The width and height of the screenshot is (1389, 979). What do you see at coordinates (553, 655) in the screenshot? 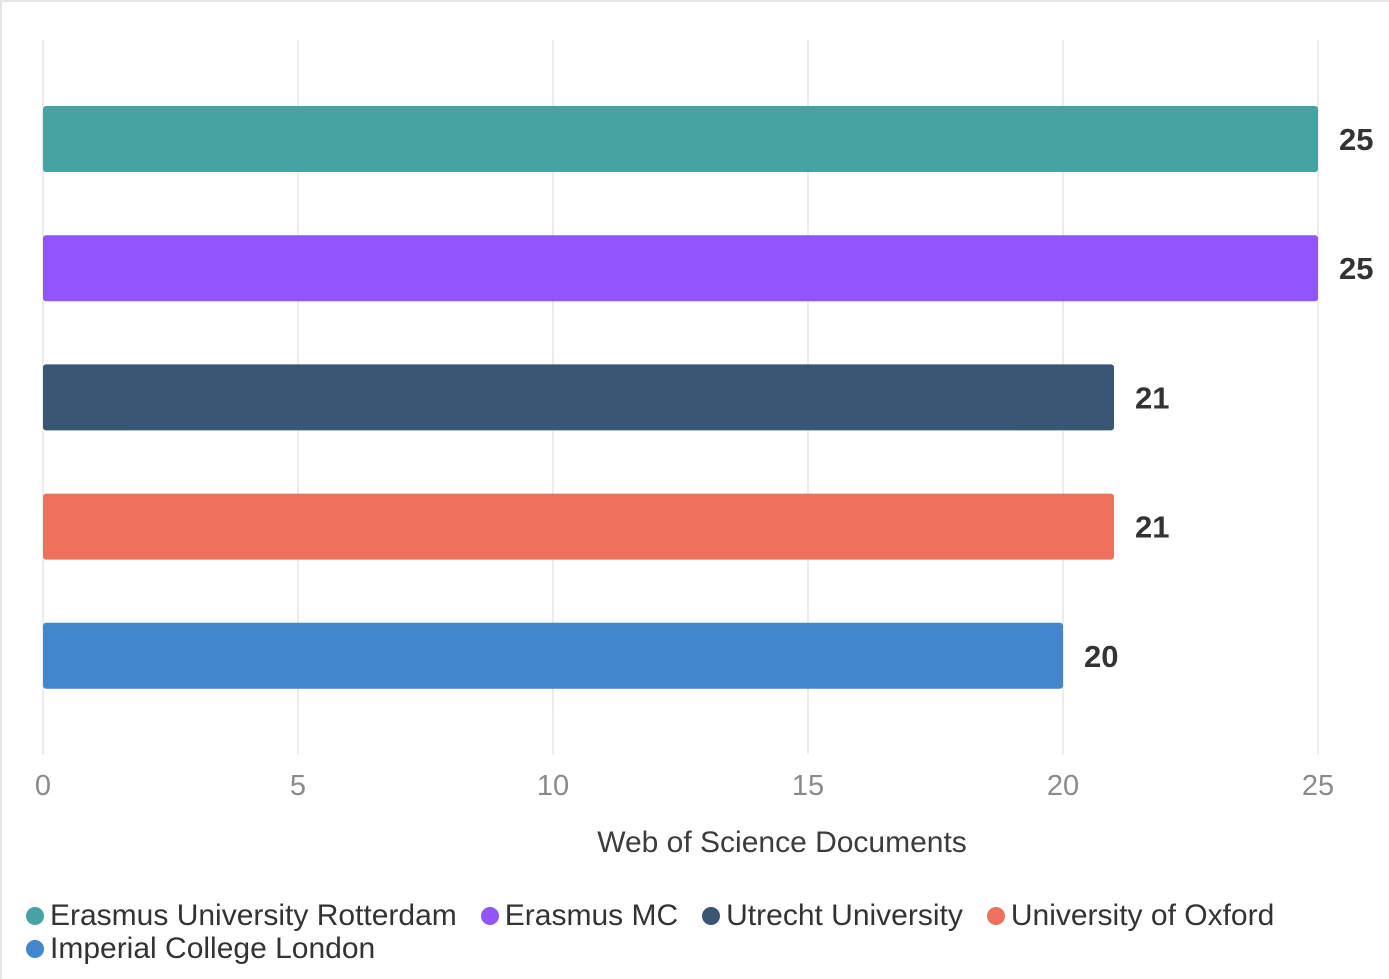
I see `bar-imperial-college-london` at bounding box center [553, 655].